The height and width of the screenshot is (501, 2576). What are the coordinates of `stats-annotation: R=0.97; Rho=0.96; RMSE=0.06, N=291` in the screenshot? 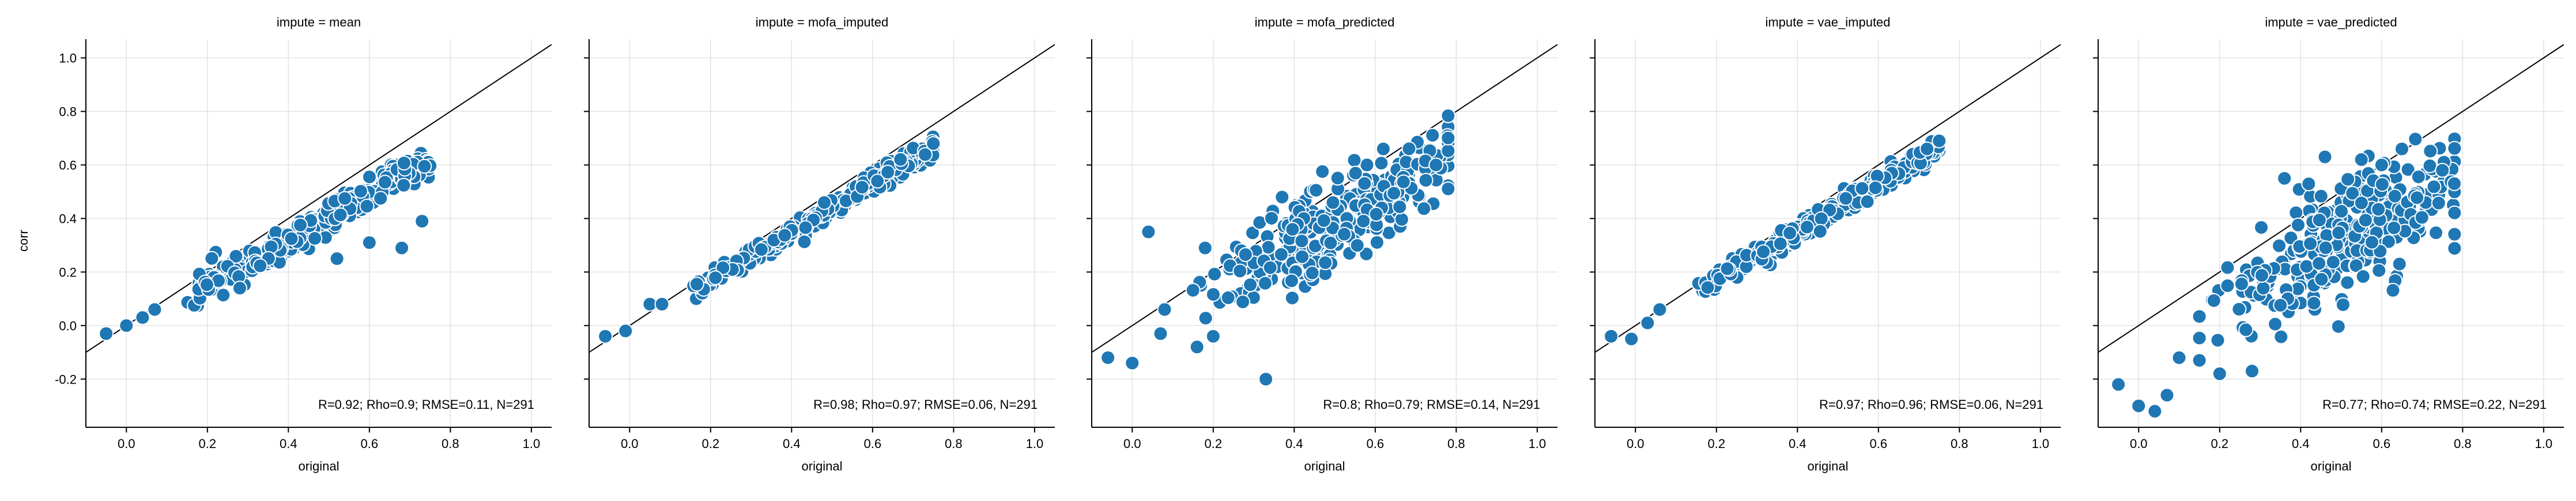 It's located at (1931, 405).